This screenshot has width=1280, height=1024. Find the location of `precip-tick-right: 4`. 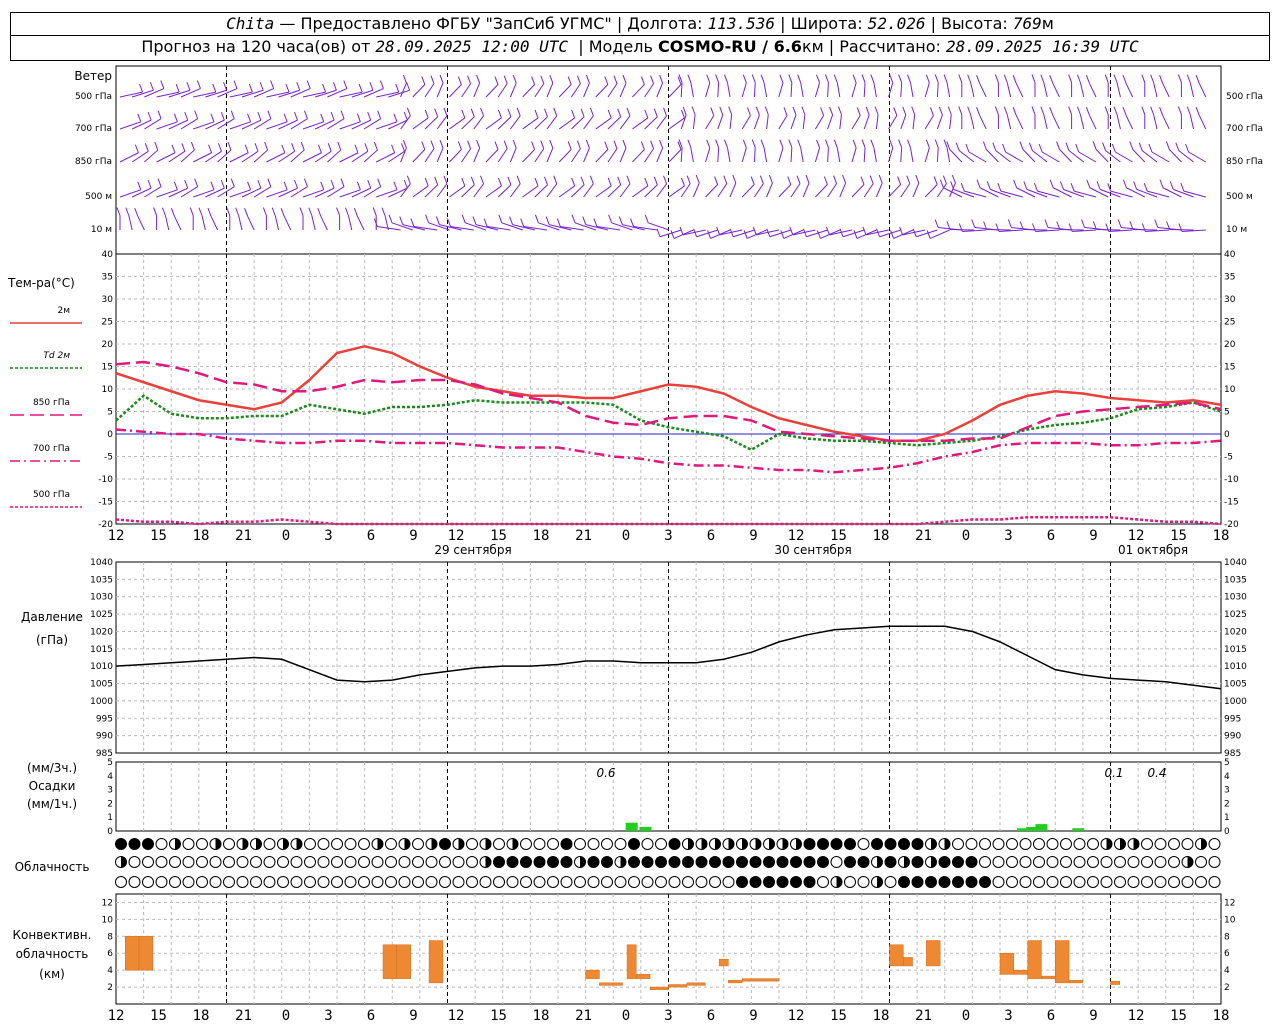

precip-tick-right: 4 is located at coordinates (1227, 777).